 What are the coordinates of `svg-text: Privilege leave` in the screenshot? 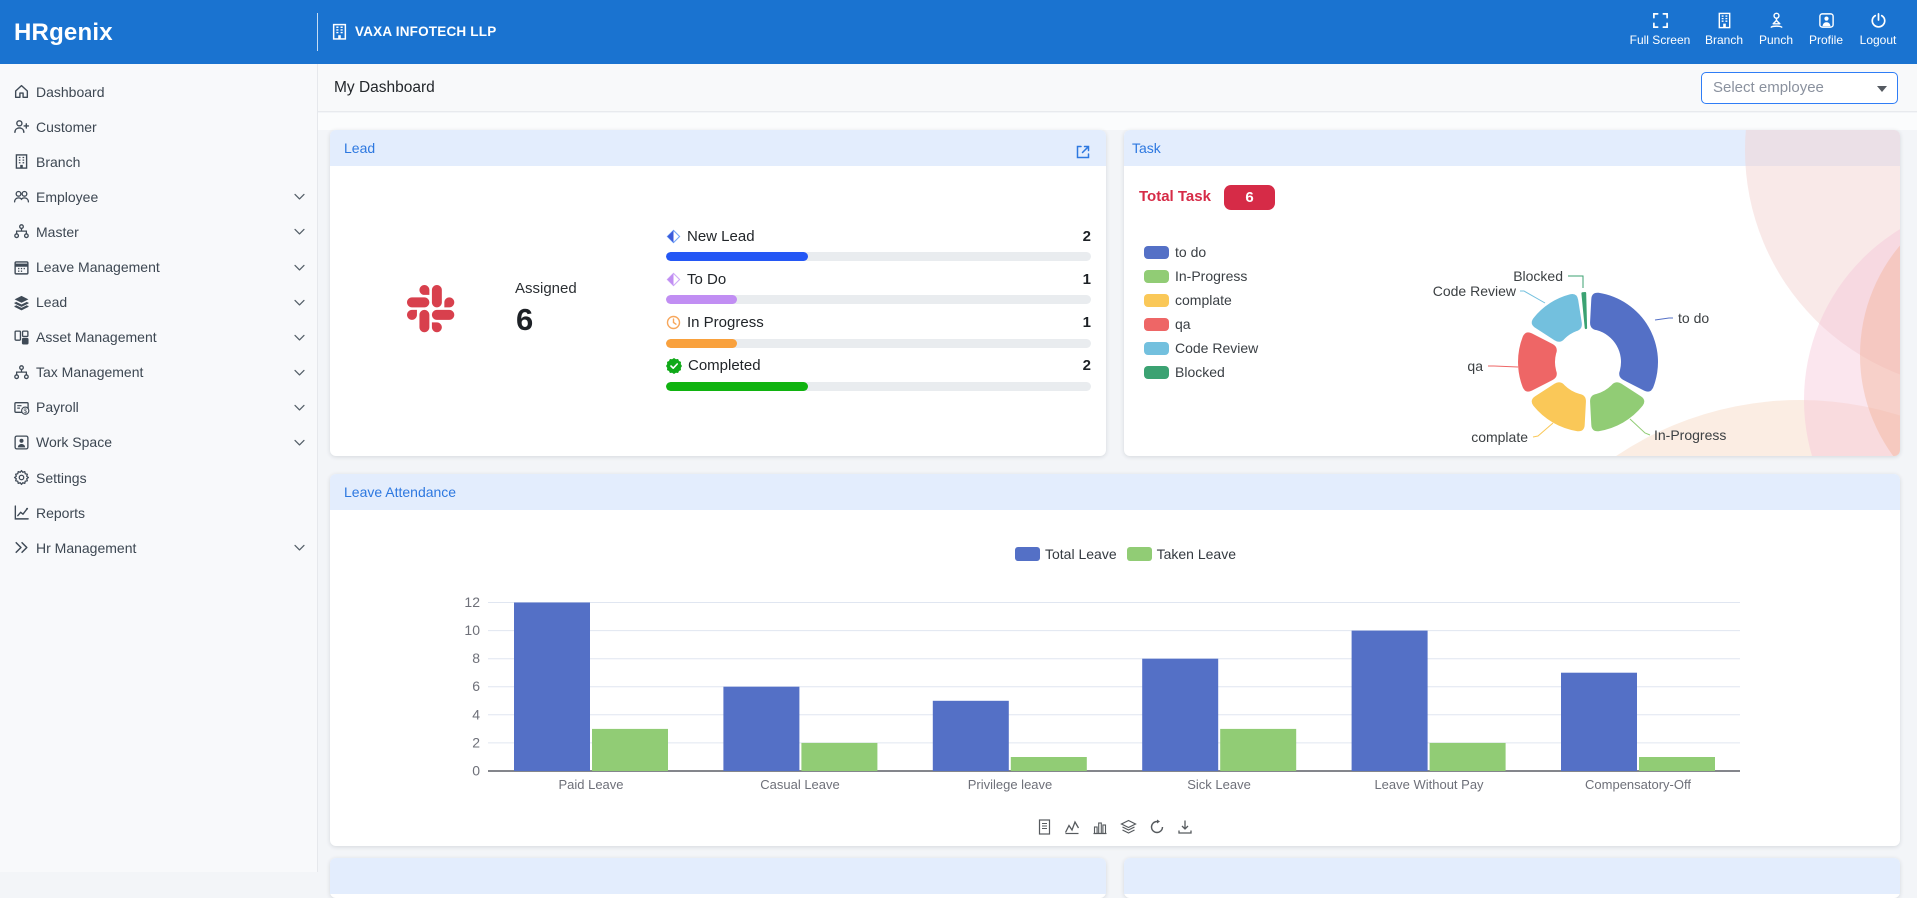 It's located at (1010, 784).